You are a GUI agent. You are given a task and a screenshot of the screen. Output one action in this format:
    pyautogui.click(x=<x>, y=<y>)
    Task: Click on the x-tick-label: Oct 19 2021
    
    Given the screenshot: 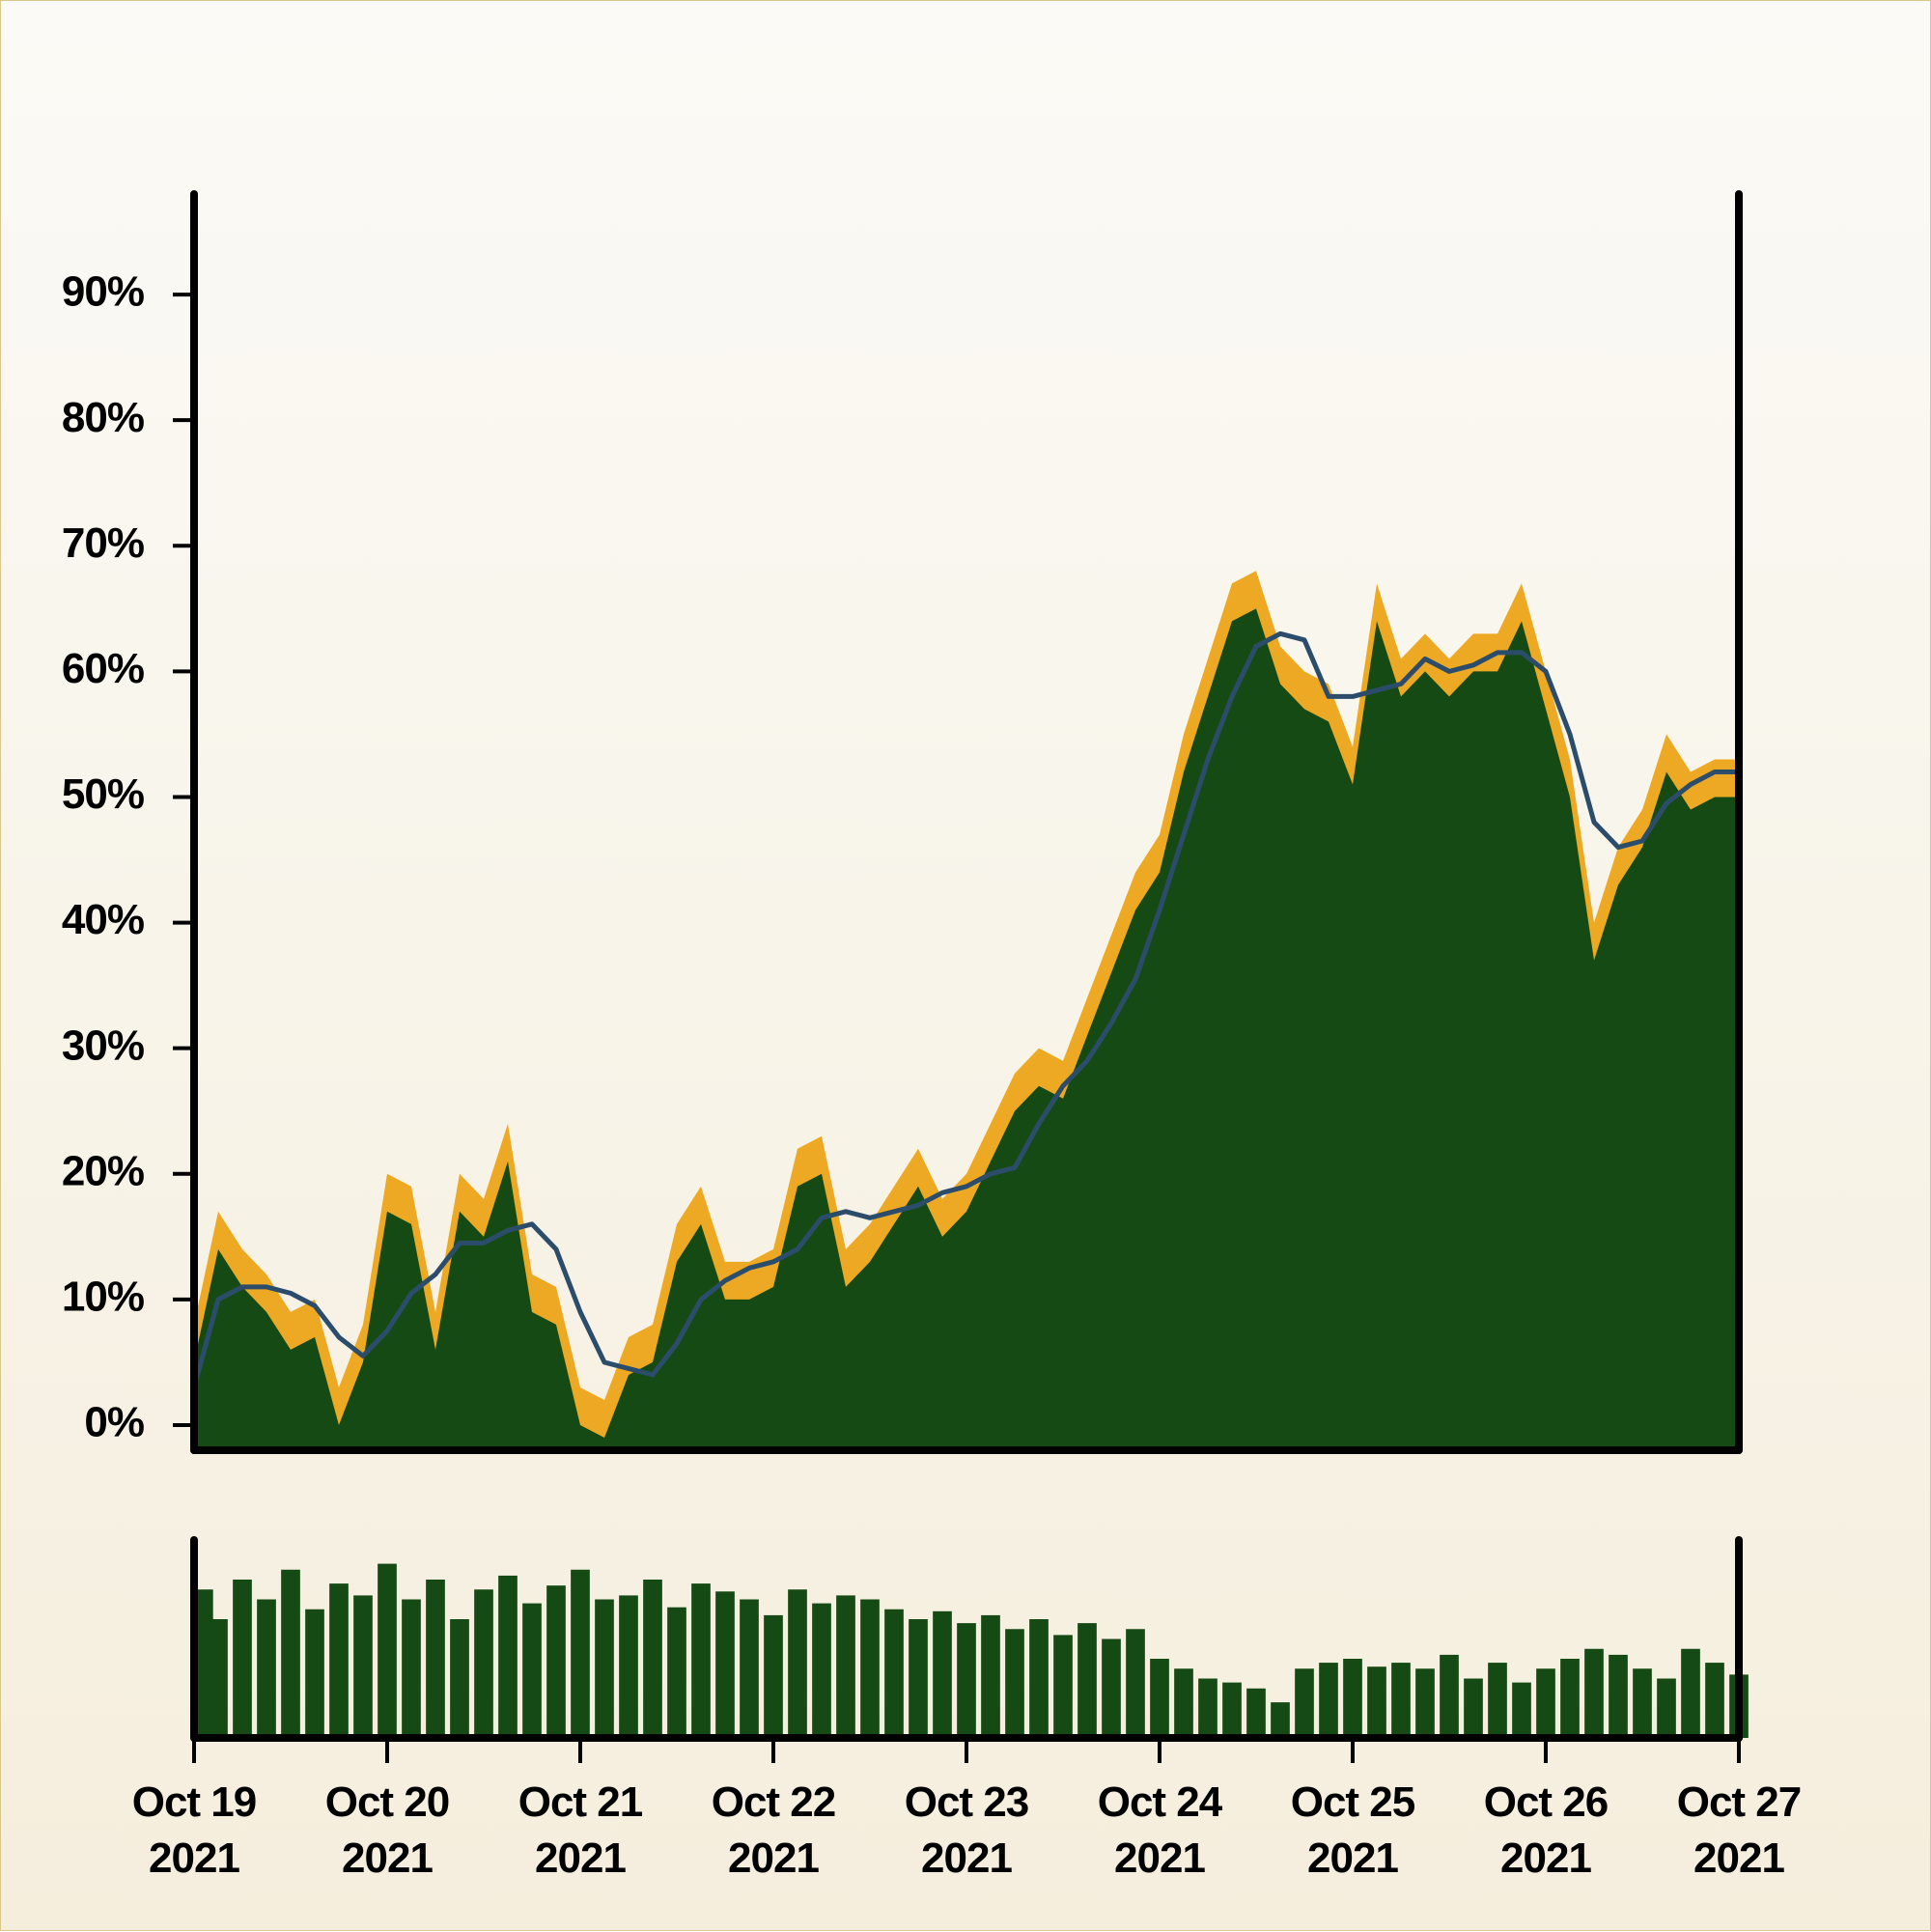 What is the action you would take?
    pyautogui.click(x=194, y=1830)
    